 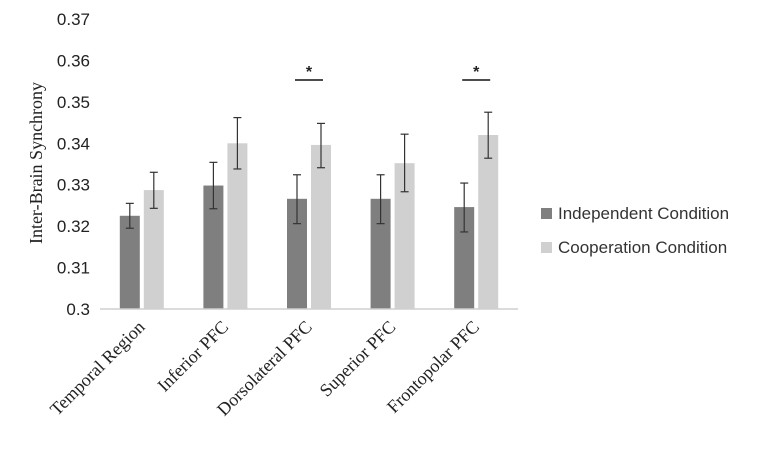 What do you see at coordinates (73, 19) in the screenshot?
I see `y-tick-label: 0.37` at bounding box center [73, 19].